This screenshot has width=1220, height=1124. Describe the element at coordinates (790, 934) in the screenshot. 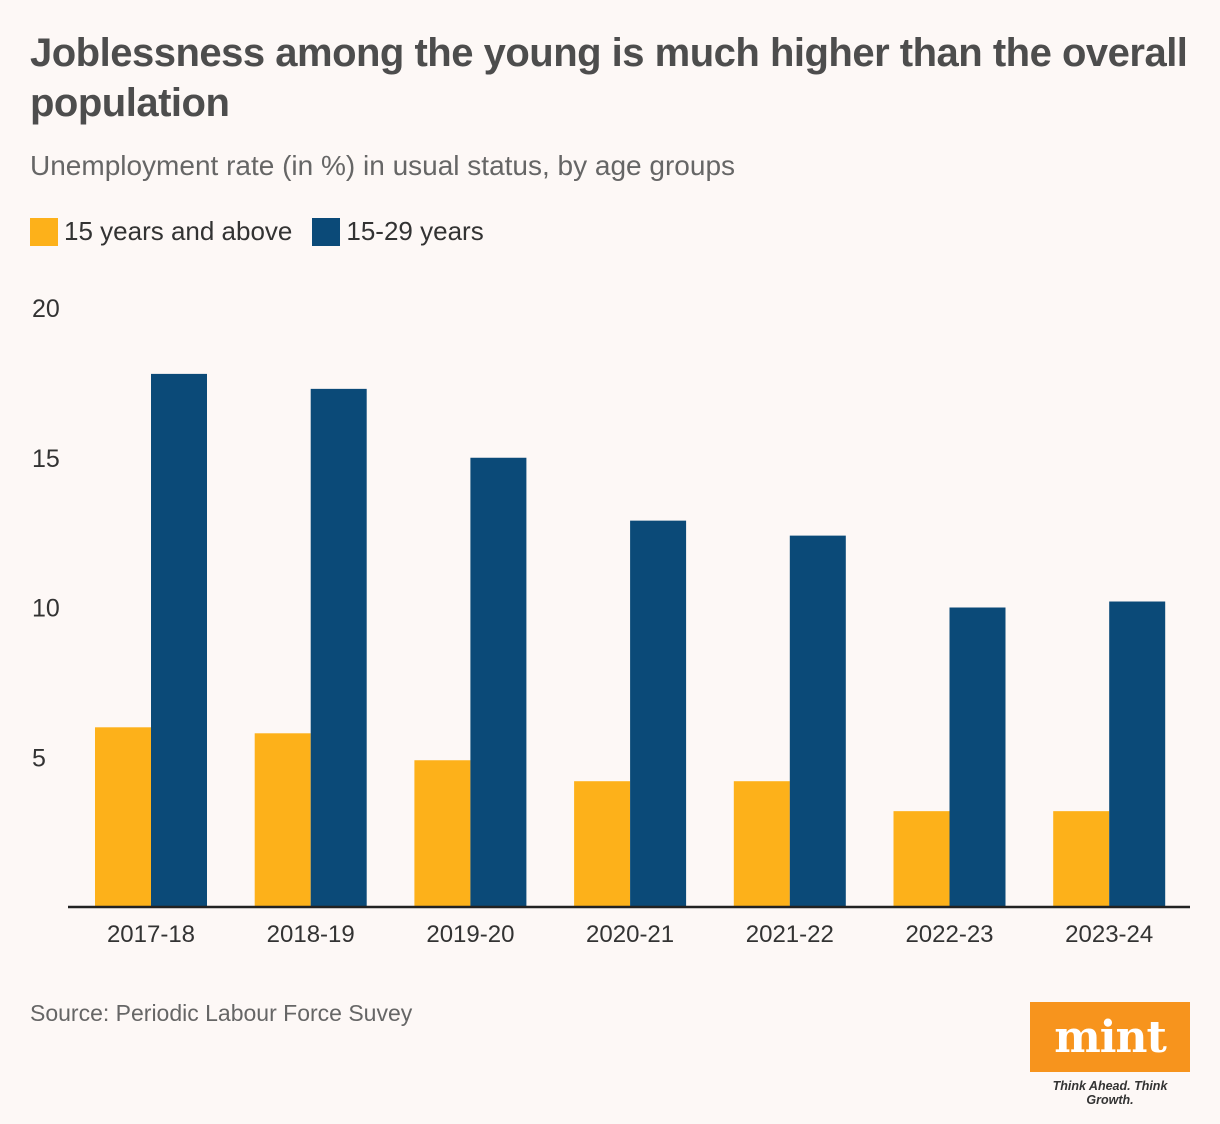

I see `x-tick-label: 2021-22` at that location.